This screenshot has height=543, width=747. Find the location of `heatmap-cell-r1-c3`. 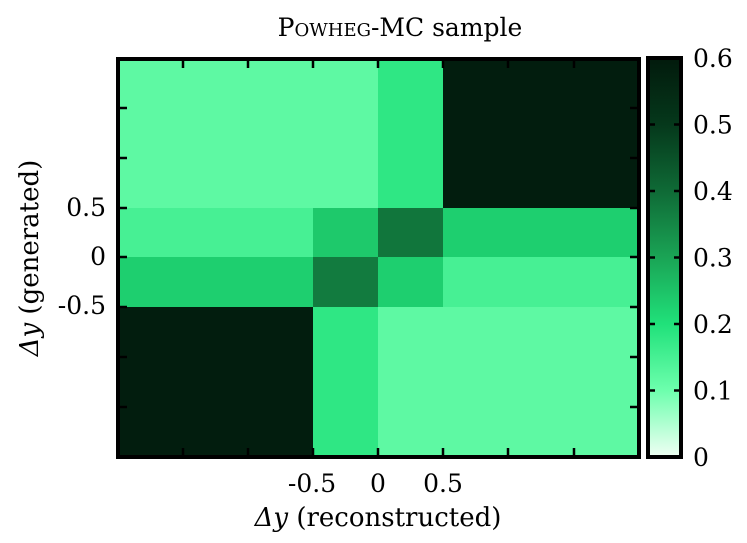

heatmap-cell-r1-c3 is located at coordinates (541, 232).